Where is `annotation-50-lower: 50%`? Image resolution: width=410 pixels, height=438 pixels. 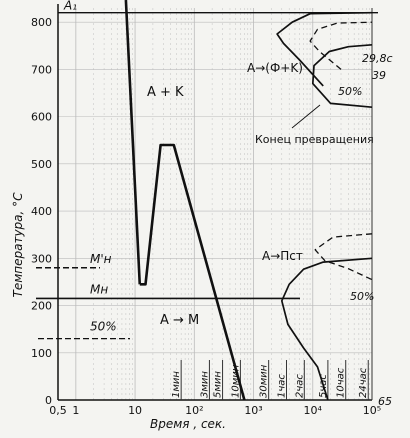 annotation-50-lower: 50% is located at coordinates (362, 296).